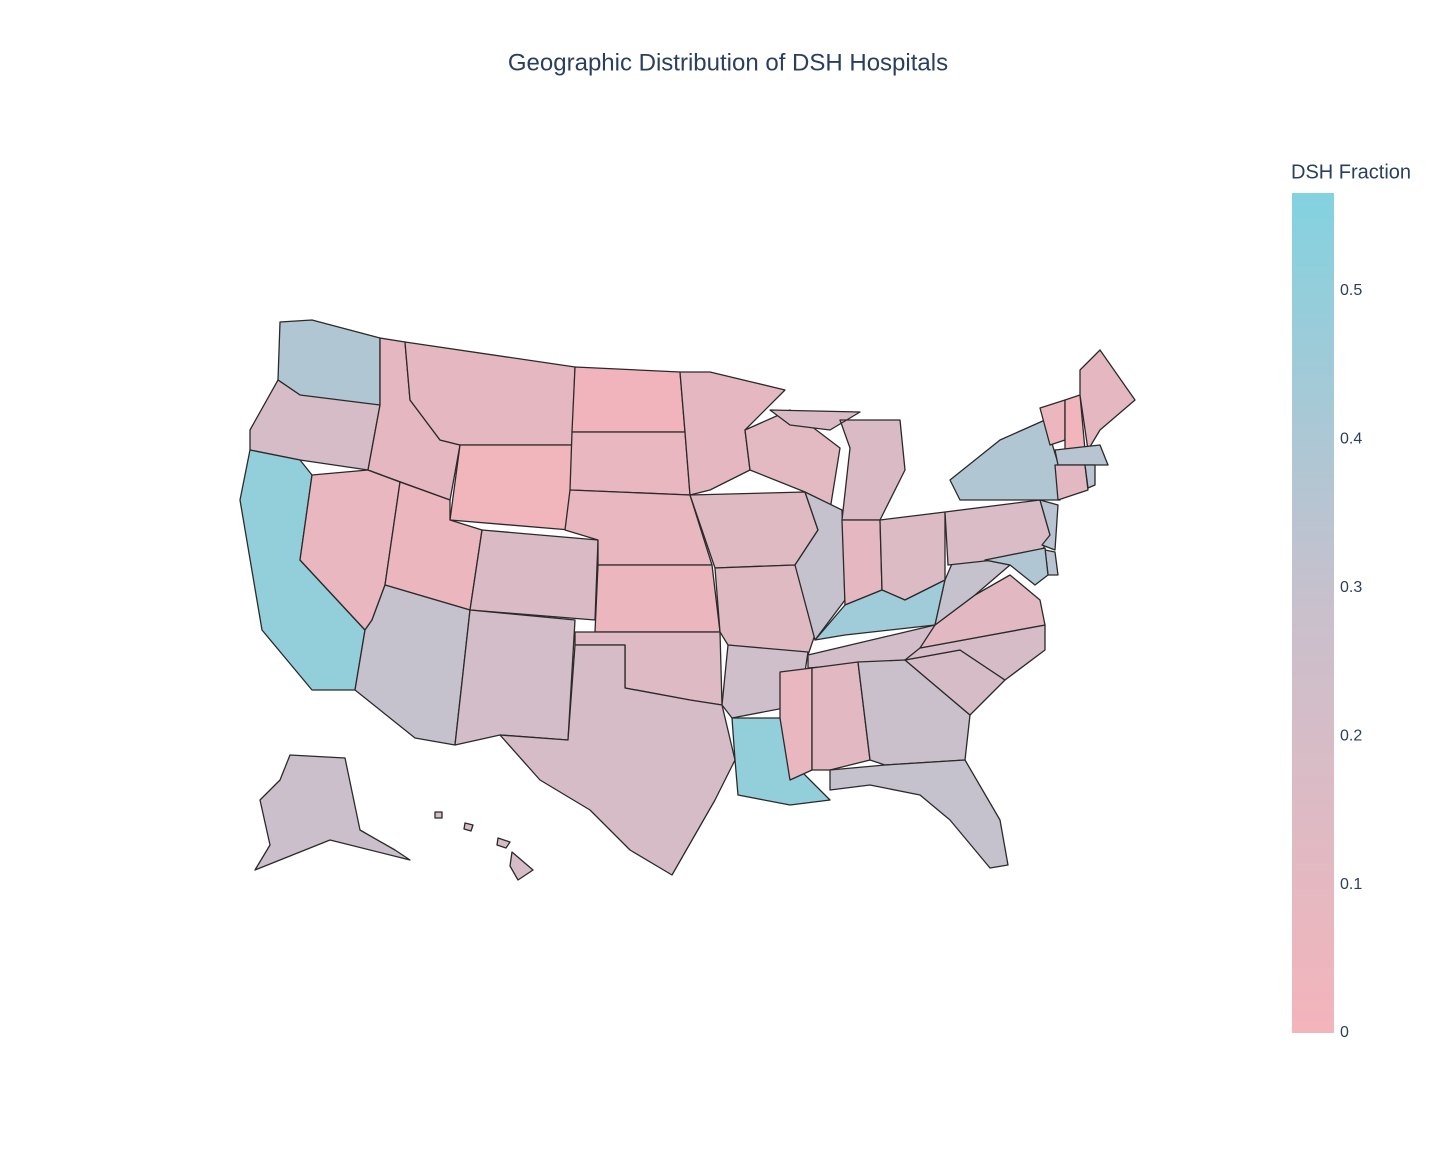 This screenshot has width=1456, height=1170. I want to click on colorbar-tick-label: 0.2, so click(1351, 735).